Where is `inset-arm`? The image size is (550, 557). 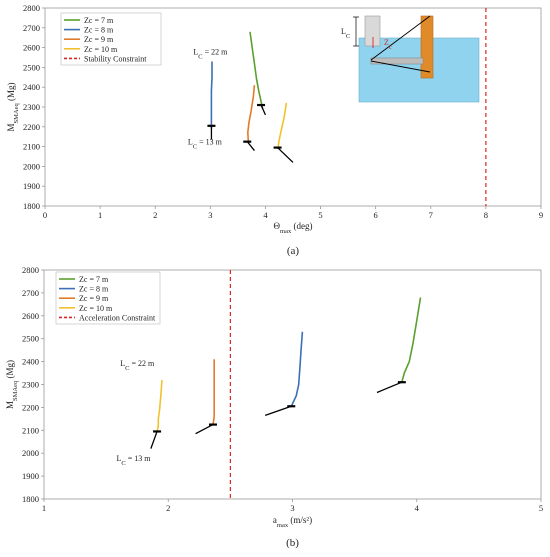
inset-arm is located at coordinates (397, 61).